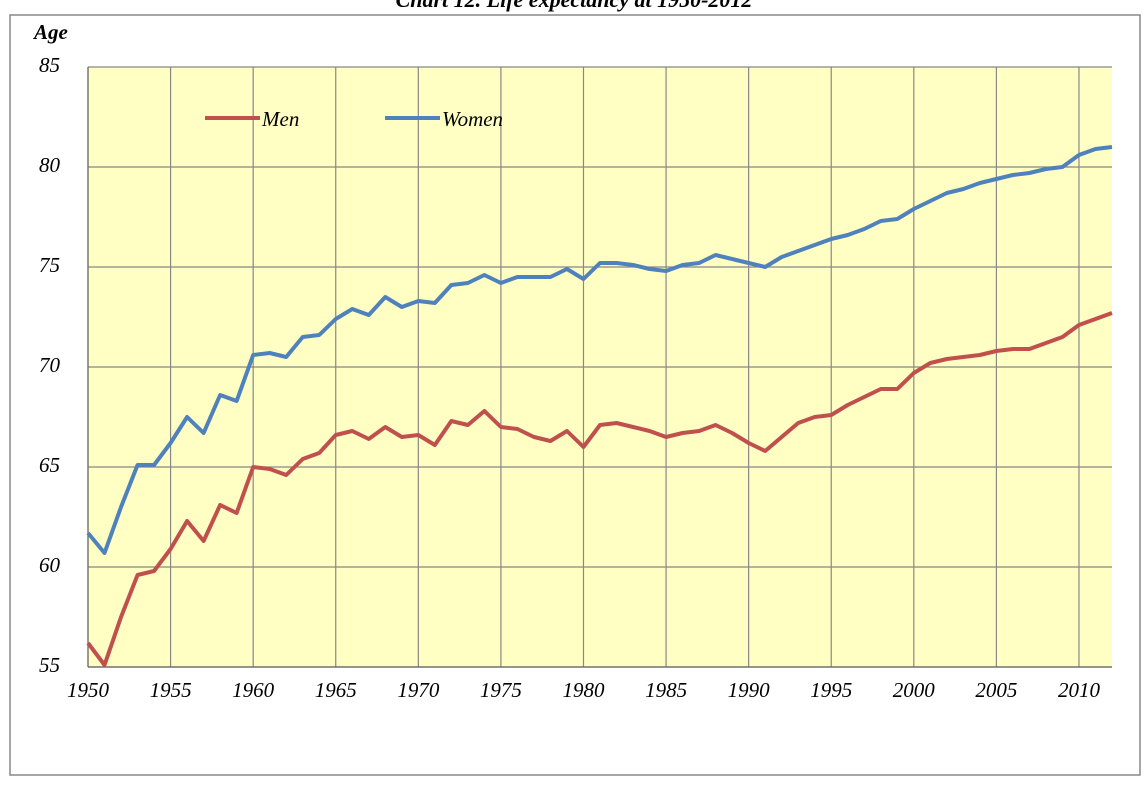 This screenshot has width=1148, height=787. I want to click on x-tick-label: 1975, so click(501, 690).